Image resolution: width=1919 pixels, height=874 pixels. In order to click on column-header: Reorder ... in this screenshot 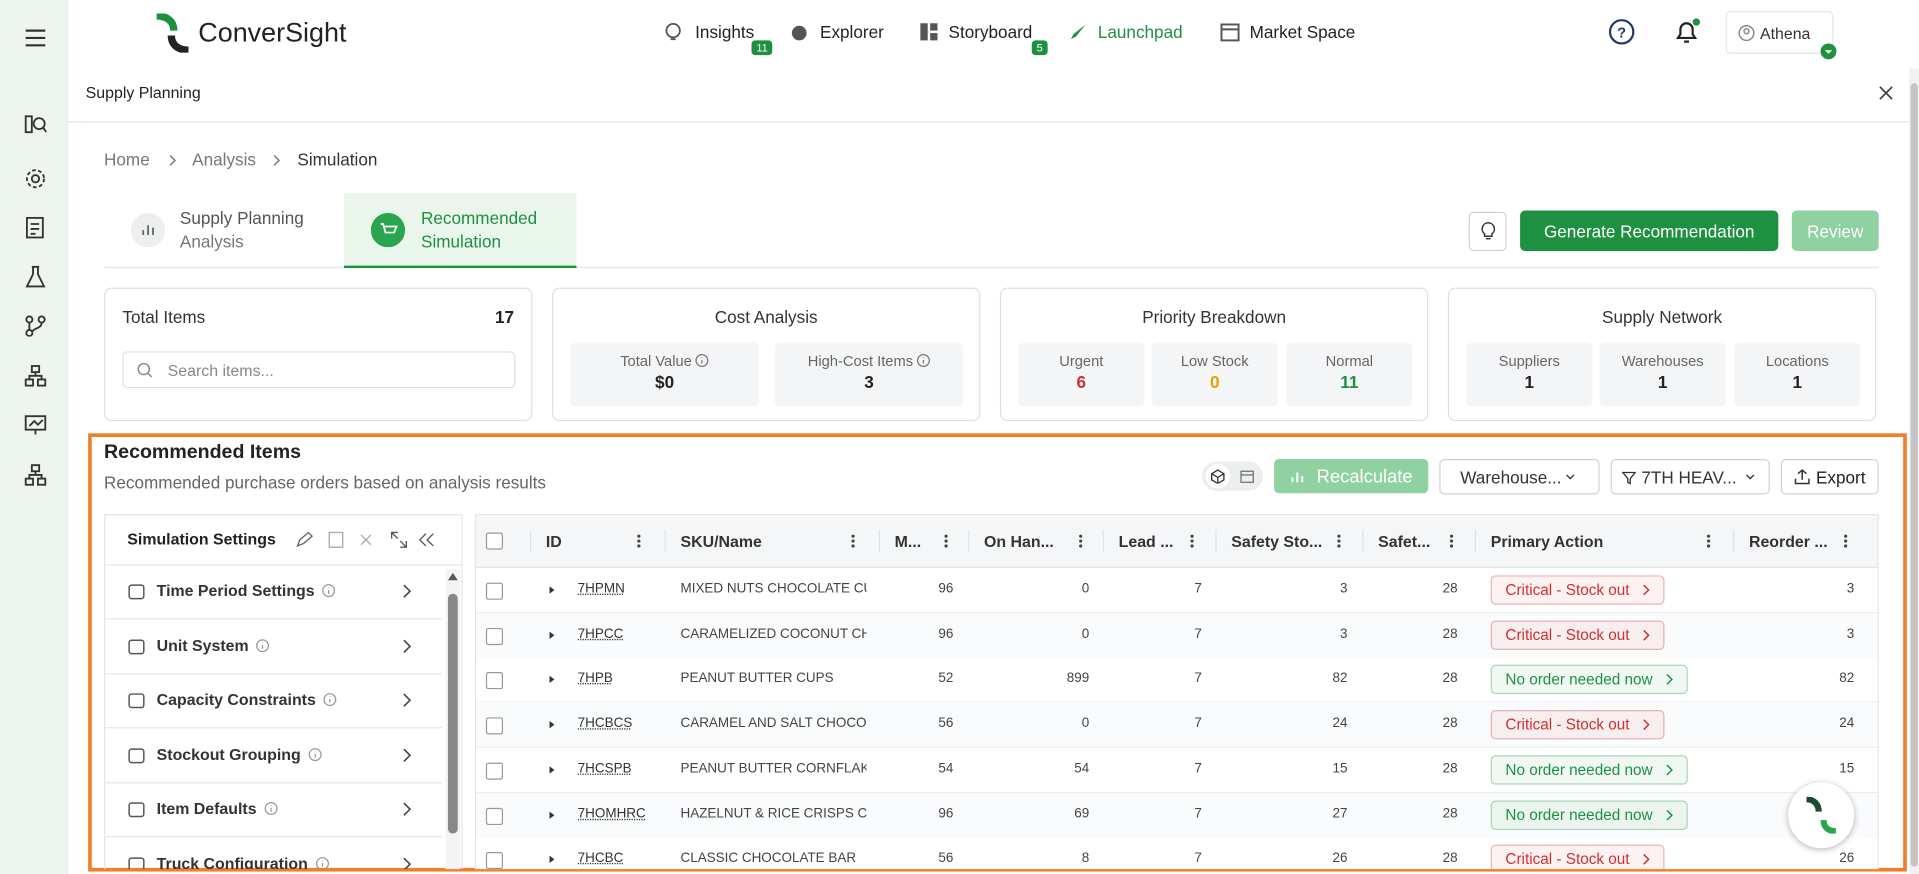, I will do `click(1788, 541)`.